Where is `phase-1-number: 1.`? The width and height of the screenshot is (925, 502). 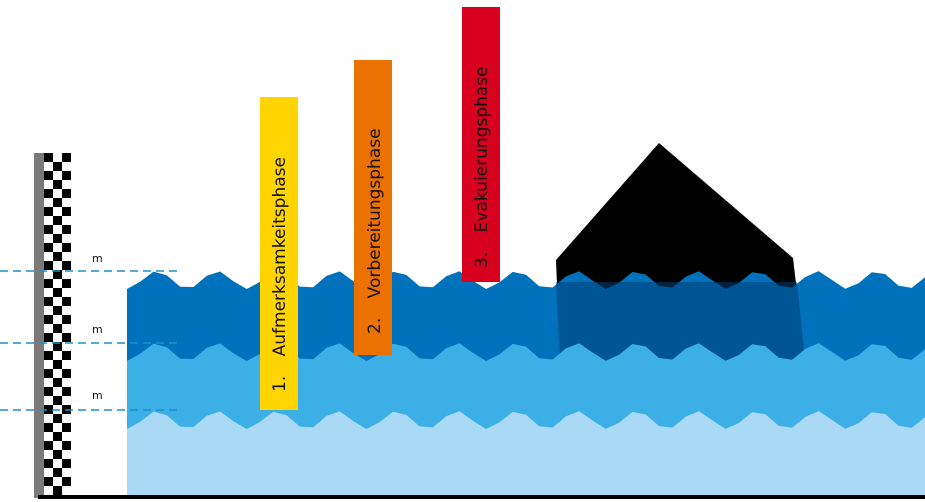
phase-1-number: 1. is located at coordinates (280, 384).